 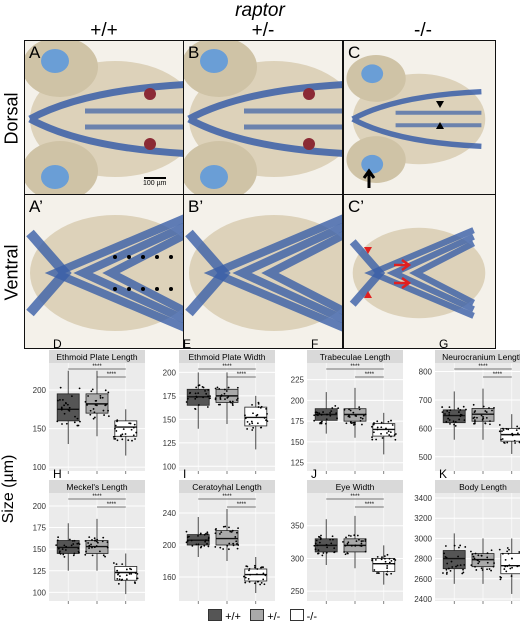 I want to click on micrograph-panel: B’, so click(x=263, y=271).